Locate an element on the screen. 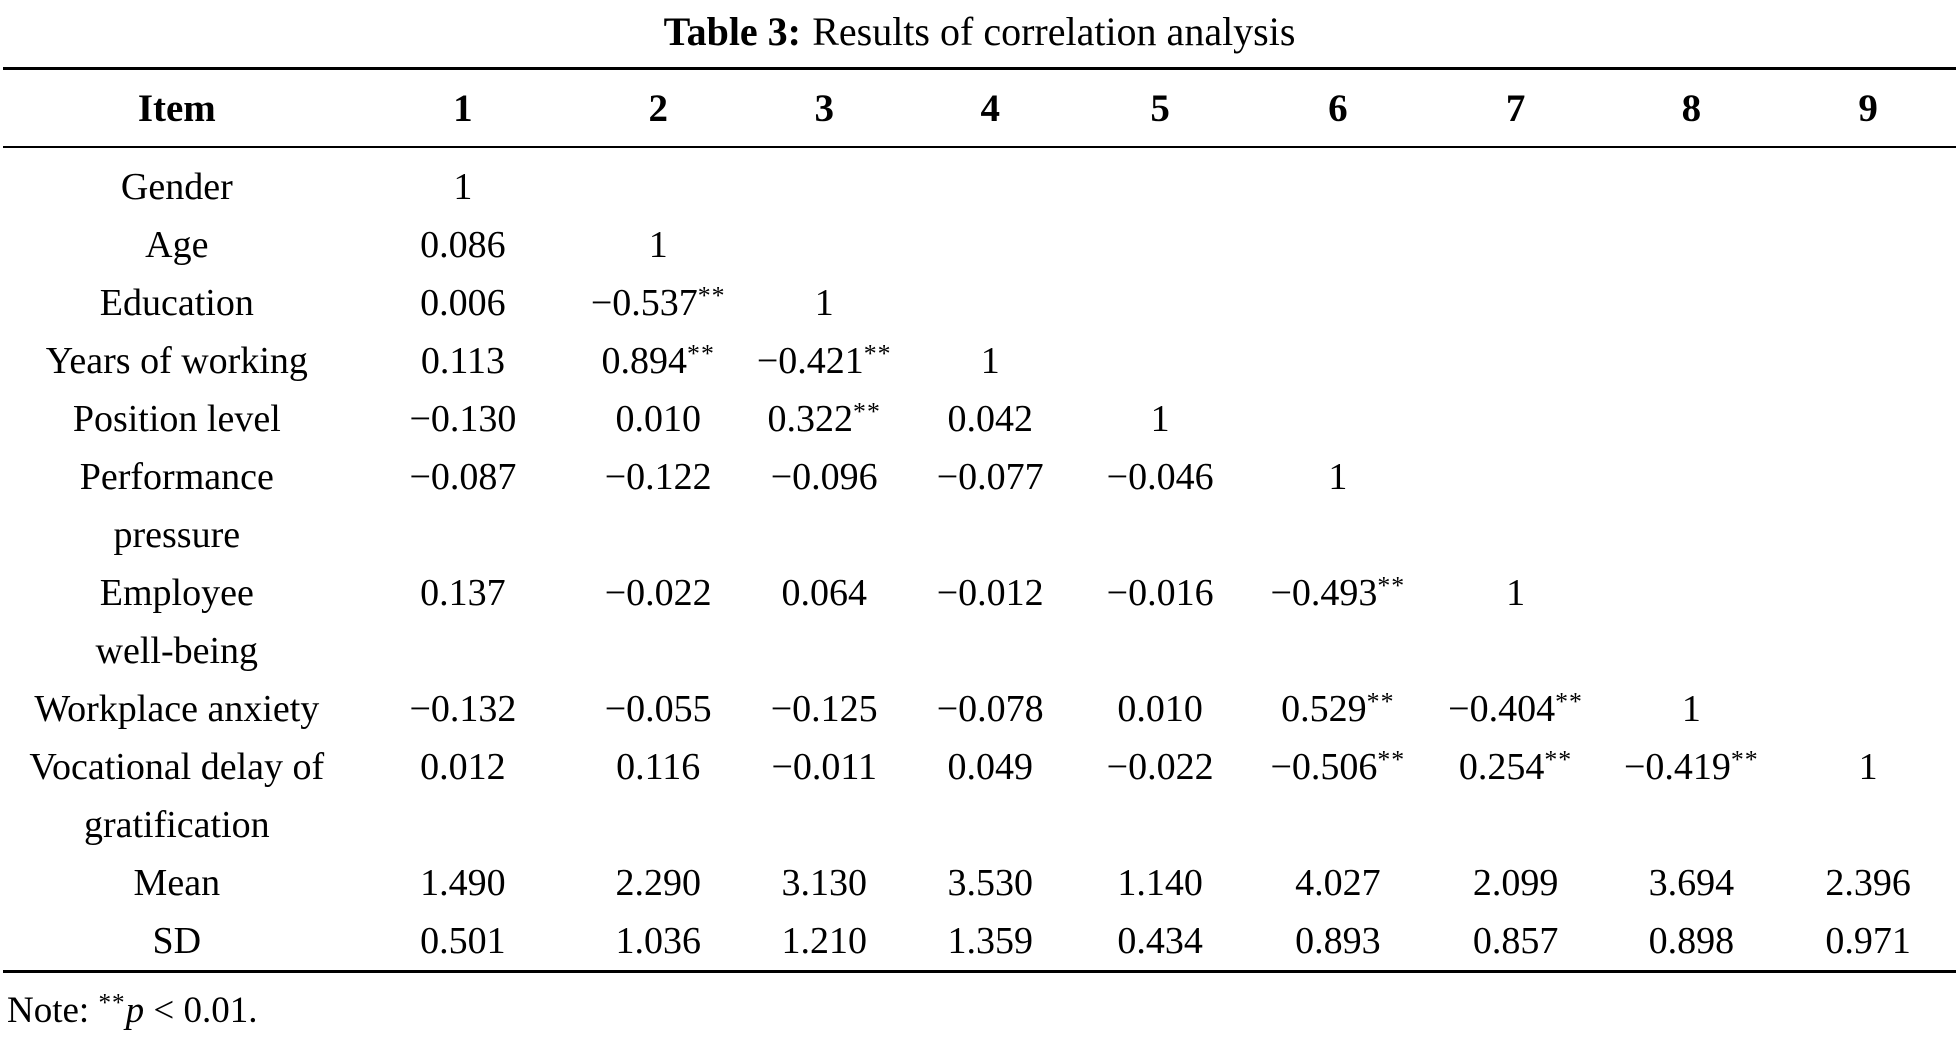 The image size is (1959, 1047). table-row: Gender 1 is located at coordinates (979, 181).